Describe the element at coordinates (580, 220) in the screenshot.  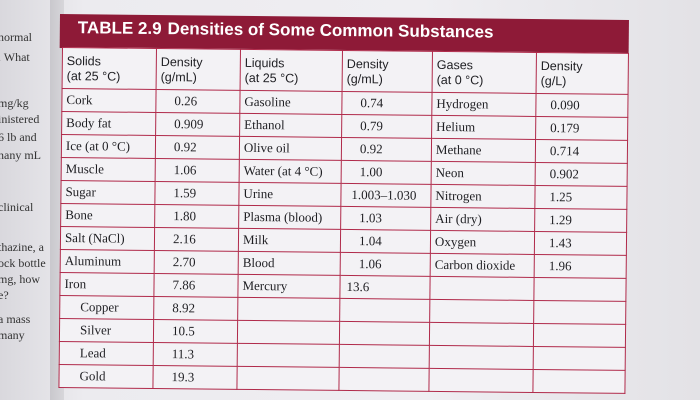
I see `gas-density: 1.29` at that location.